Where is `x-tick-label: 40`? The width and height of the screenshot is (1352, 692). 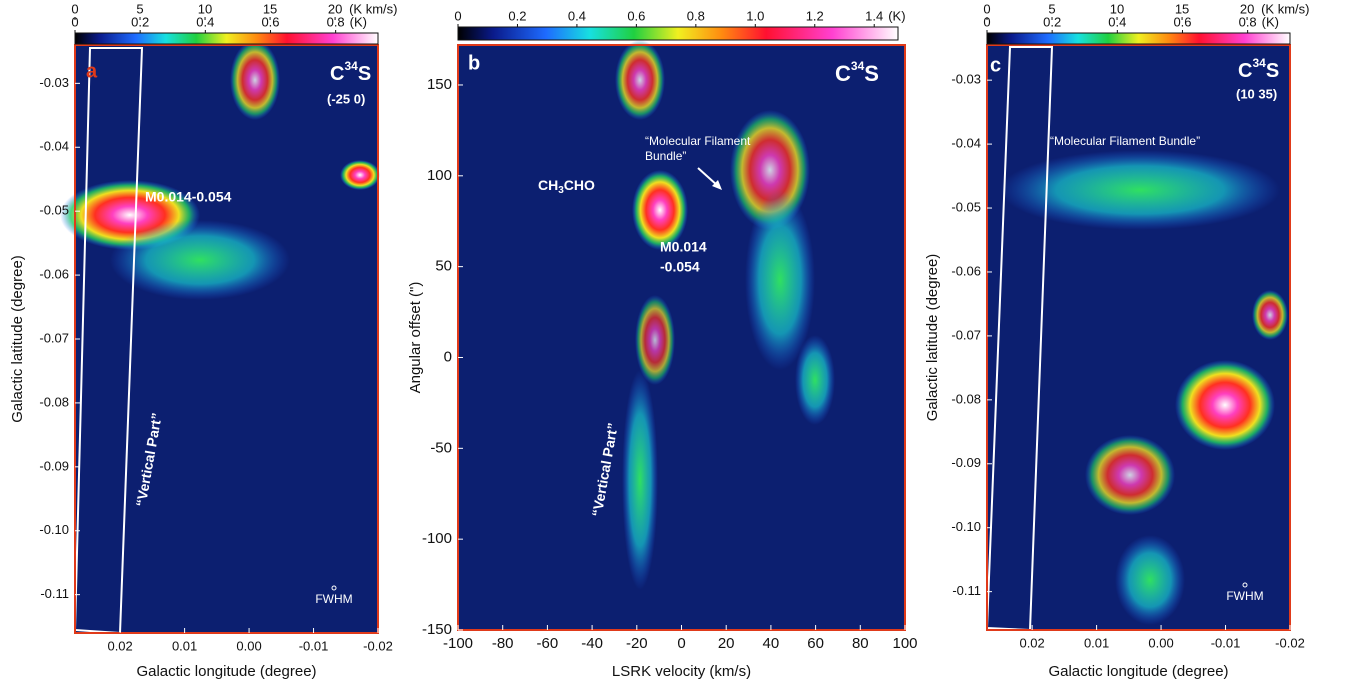
x-tick-label: 40 is located at coordinates (771, 643).